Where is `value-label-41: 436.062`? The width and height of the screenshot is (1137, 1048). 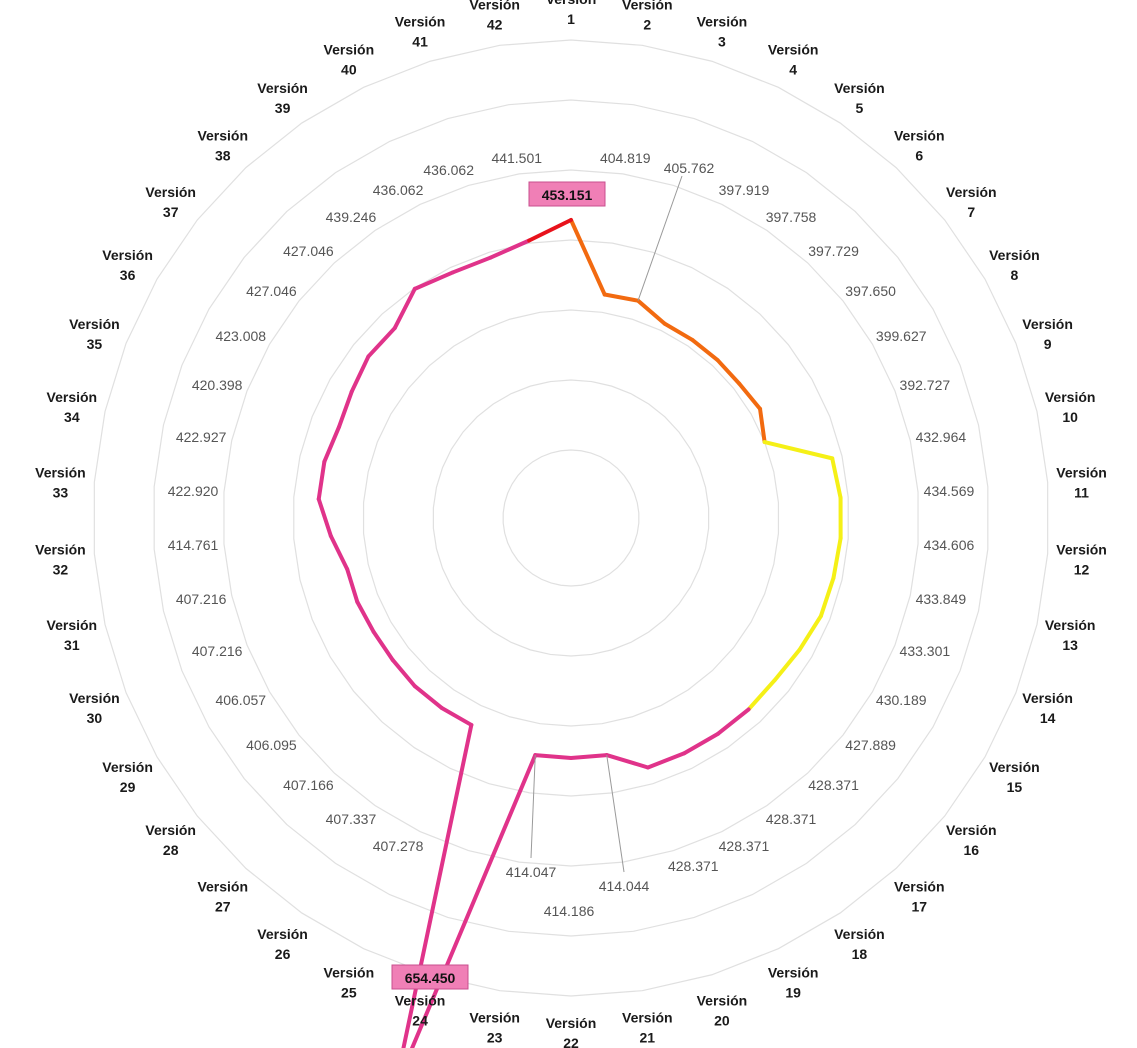 value-label-41: 436.062 is located at coordinates (448, 170).